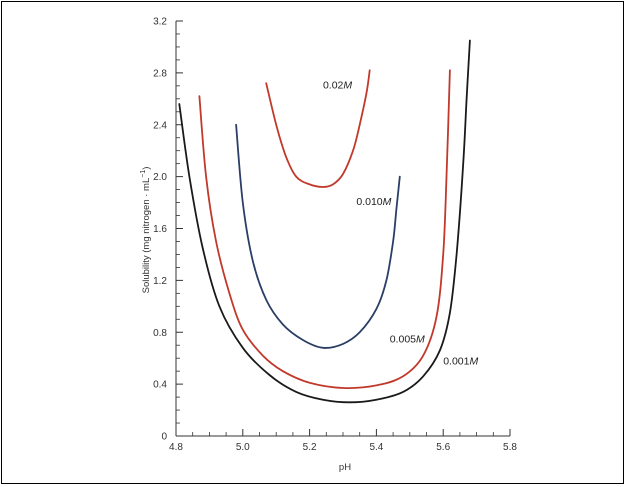 The width and height of the screenshot is (627, 487). I want to click on y-tick-label: 0, so click(164, 437).